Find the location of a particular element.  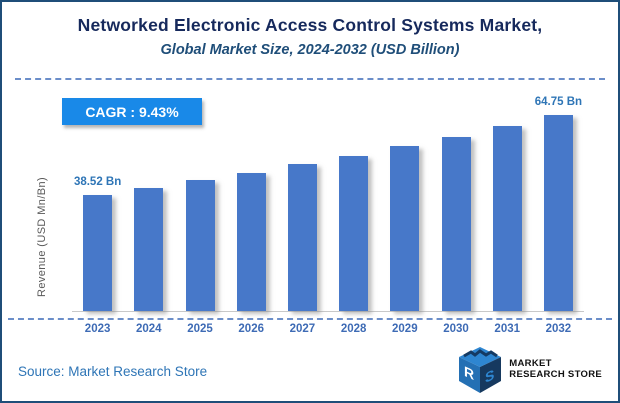

bar-cell-2029 is located at coordinates (404, 211).